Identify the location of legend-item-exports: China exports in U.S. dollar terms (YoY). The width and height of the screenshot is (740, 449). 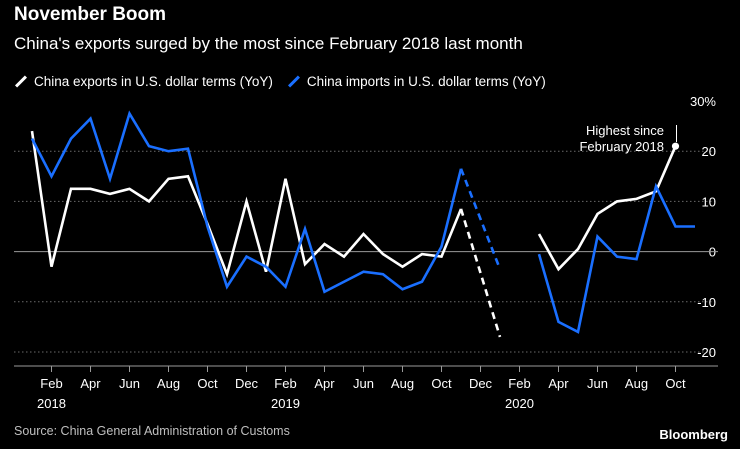
(143, 81).